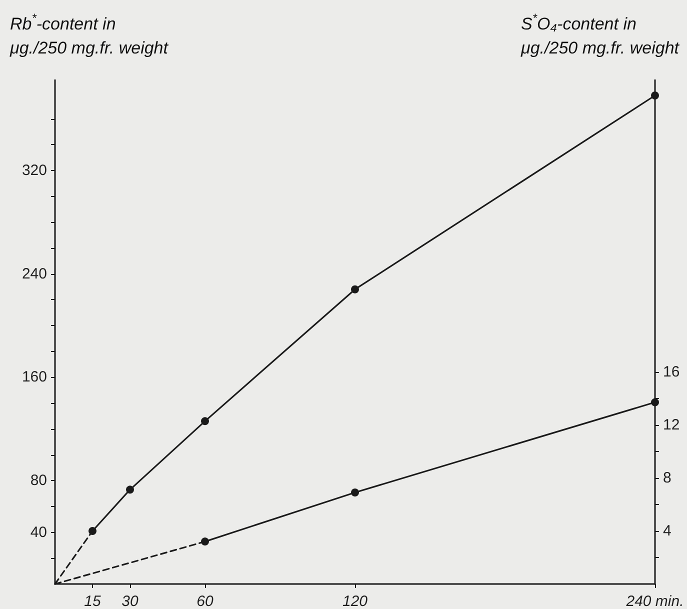 This screenshot has height=609, width=687. What do you see at coordinates (671, 371) in the screenshot?
I see `y2-tick-label: 16` at bounding box center [671, 371].